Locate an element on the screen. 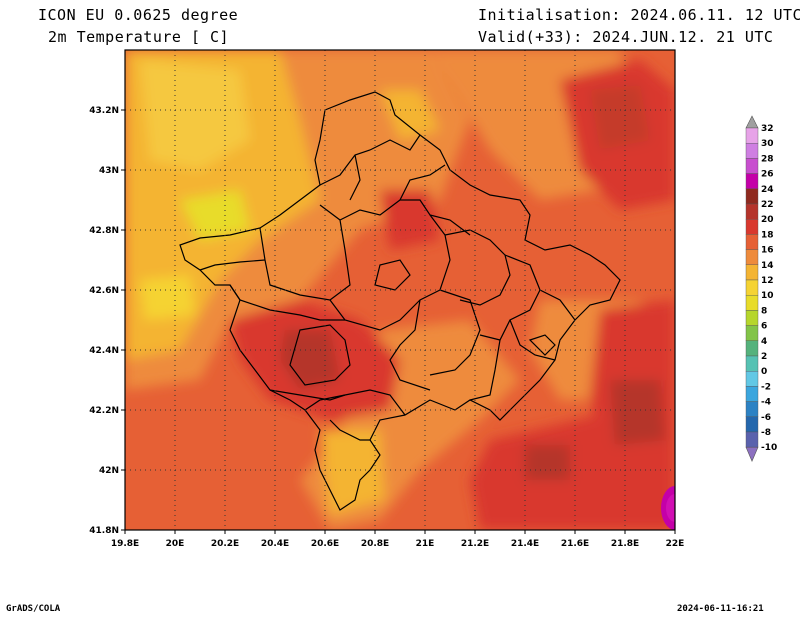 Image resolution: width=800 pixels, height=618 pixels. colorbar-label: 24 is located at coordinates (767, 190).